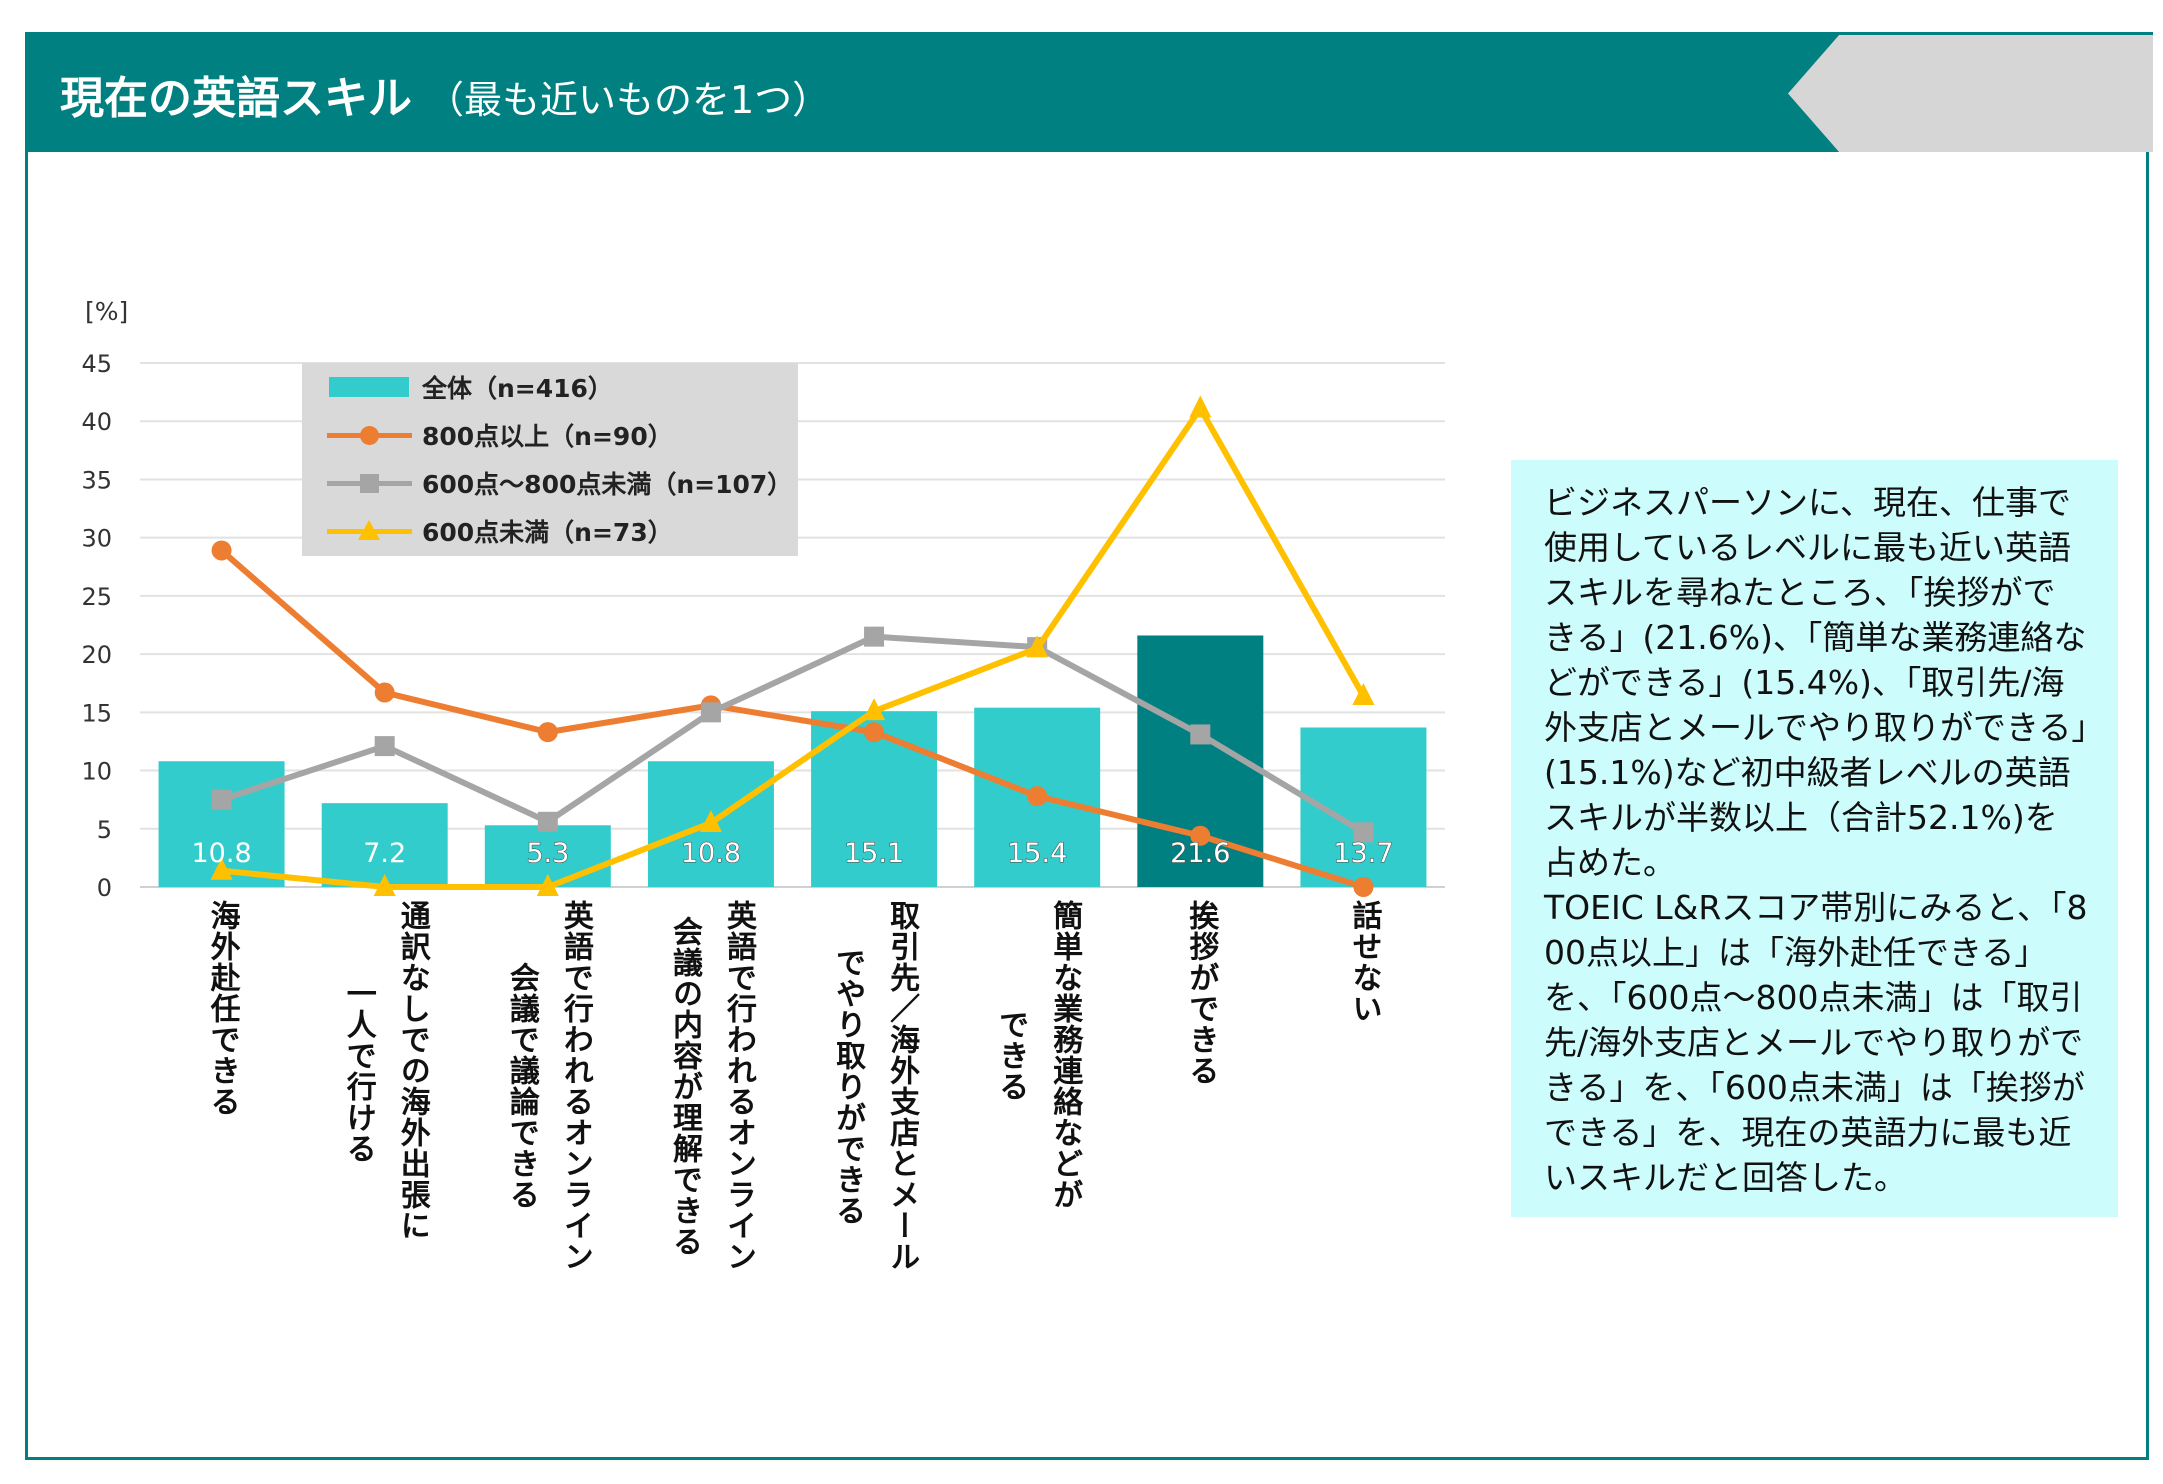  I want to click on legend-label: 600点未満（n=73）, so click(547, 532).